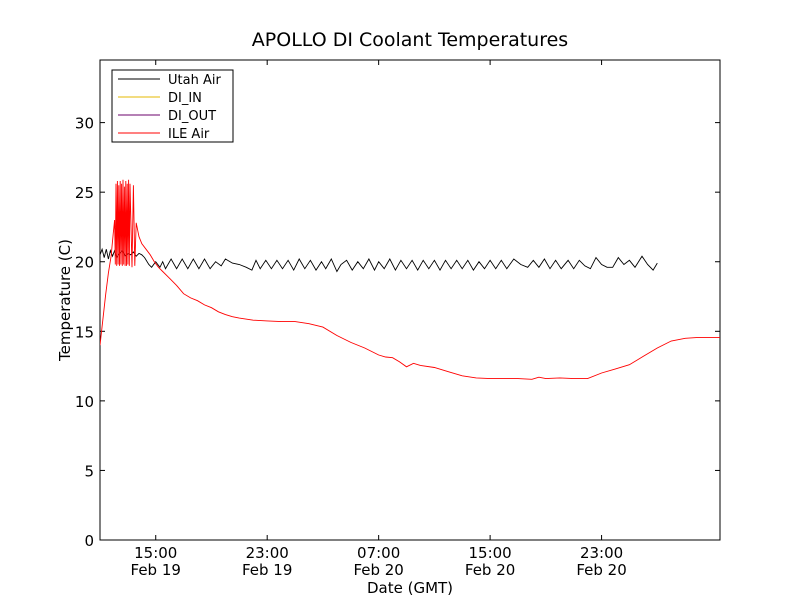 This screenshot has width=800, height=600. I want to click on legend-label-di-in: DI_IN, so click(185, 98).